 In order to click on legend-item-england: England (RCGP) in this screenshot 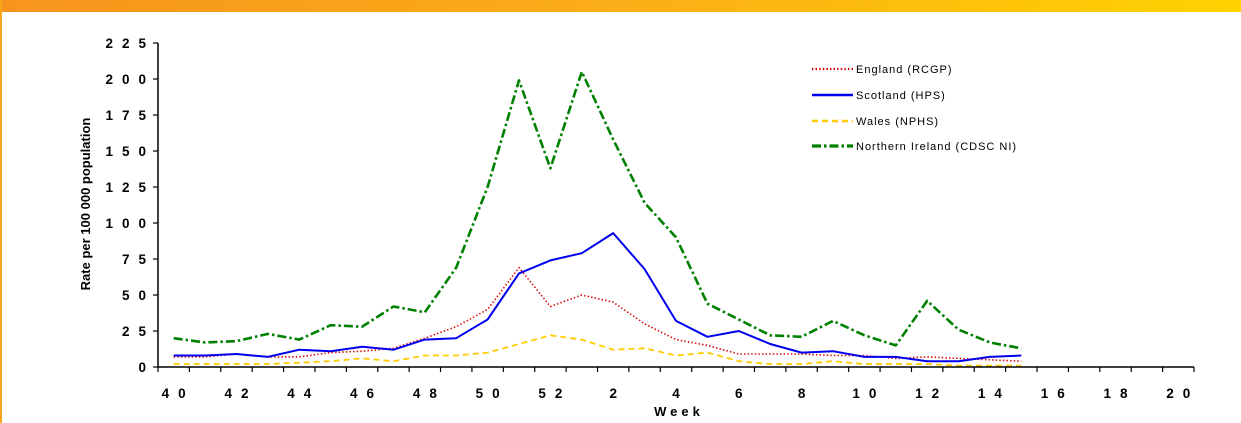, I will do `click(882, 70)`.